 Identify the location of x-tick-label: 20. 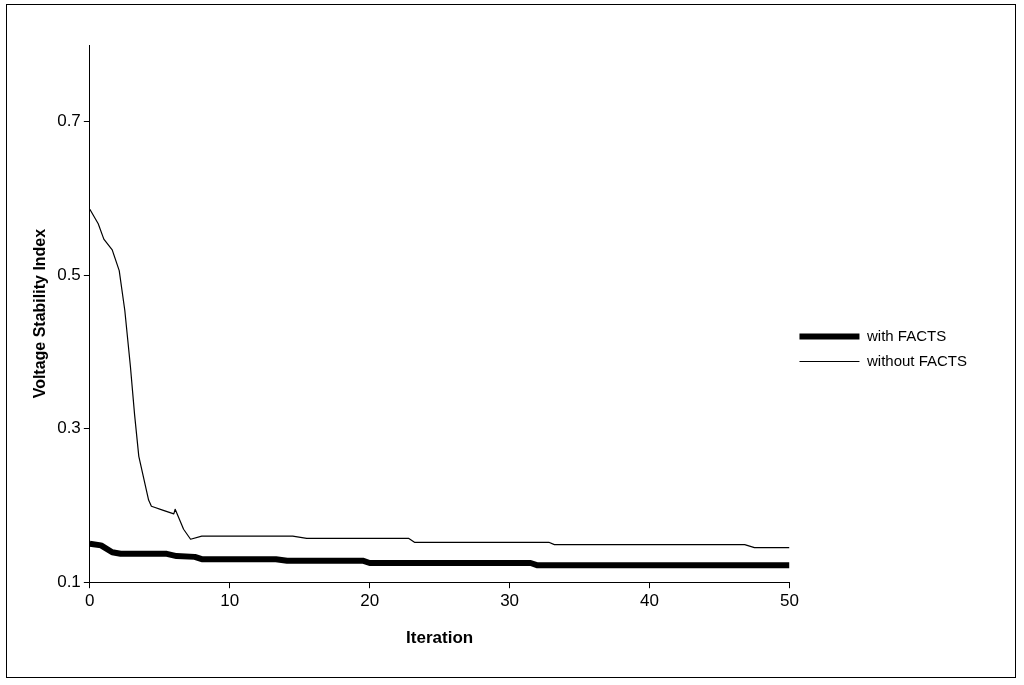
(370, 601).